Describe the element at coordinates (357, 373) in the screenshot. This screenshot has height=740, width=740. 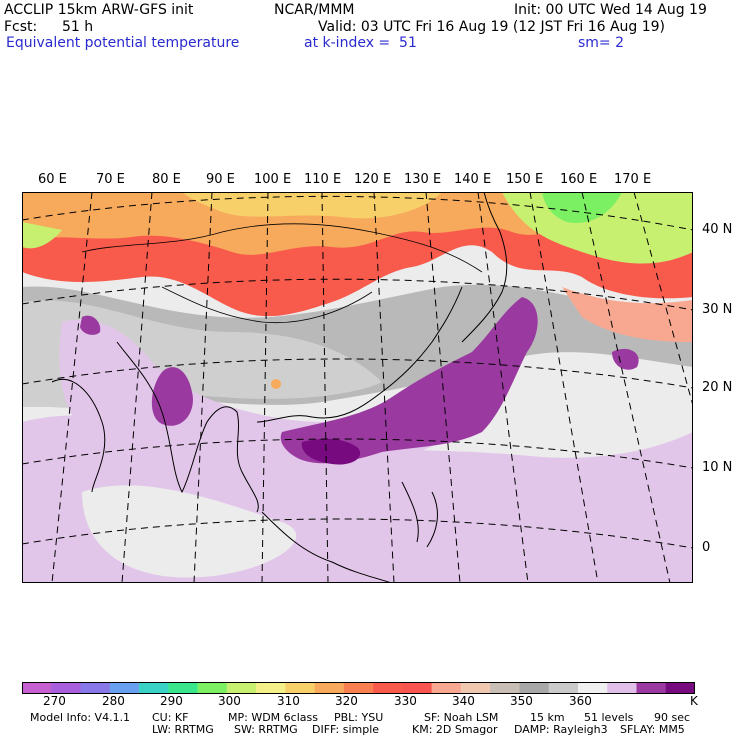
I see `graticule-lat-20n` at that location.